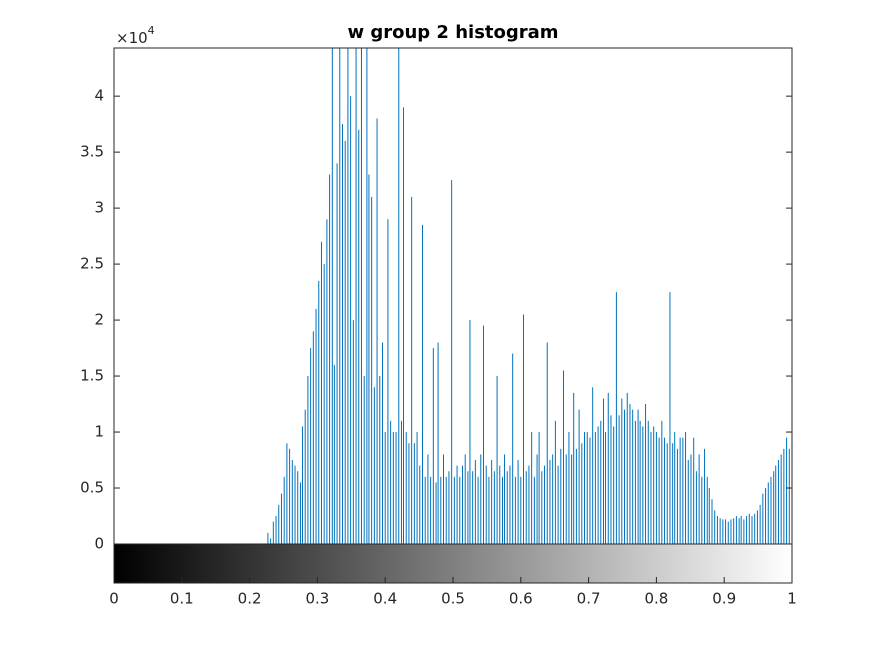 This screenshot has width=875, height=656. I want to click on x-tick-label: 0.1, so click(182, 599).